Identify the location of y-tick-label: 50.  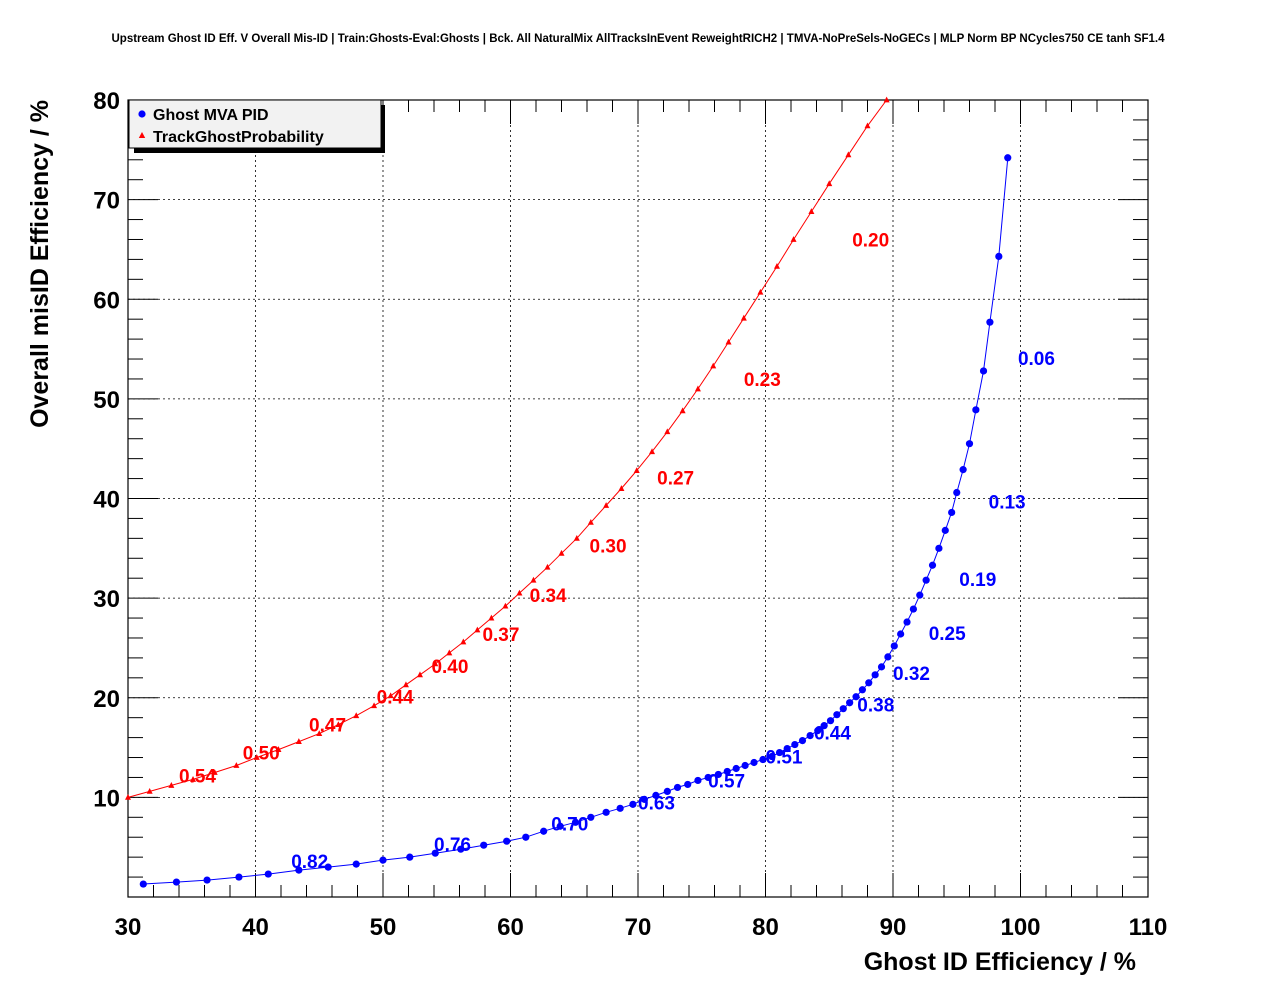
(106, 400).